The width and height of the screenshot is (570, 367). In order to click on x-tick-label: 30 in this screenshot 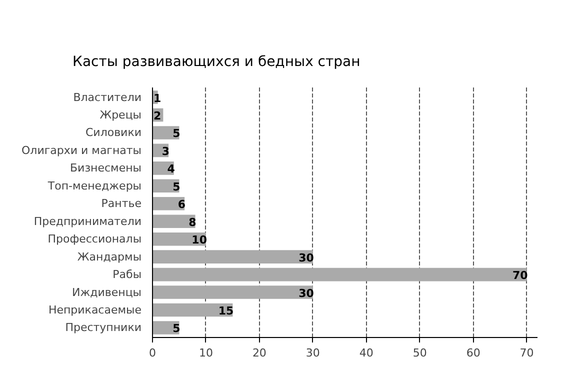, I will do `click(313, 353)`.